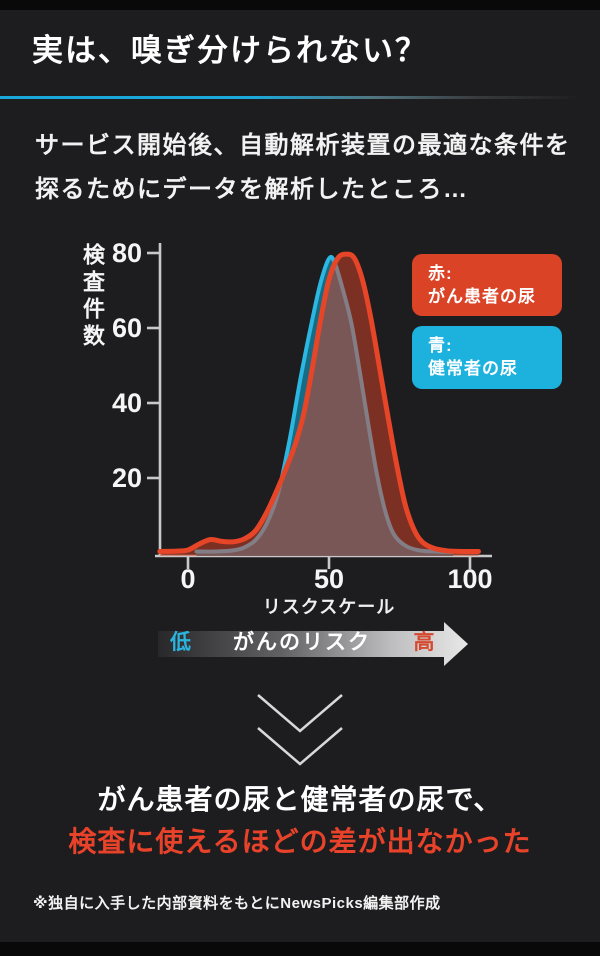 This screenshot has height=956, width=600. Describe the element at coordinates (424, 642) in the screenshot. I see `risk-high-label: 高` at that location.